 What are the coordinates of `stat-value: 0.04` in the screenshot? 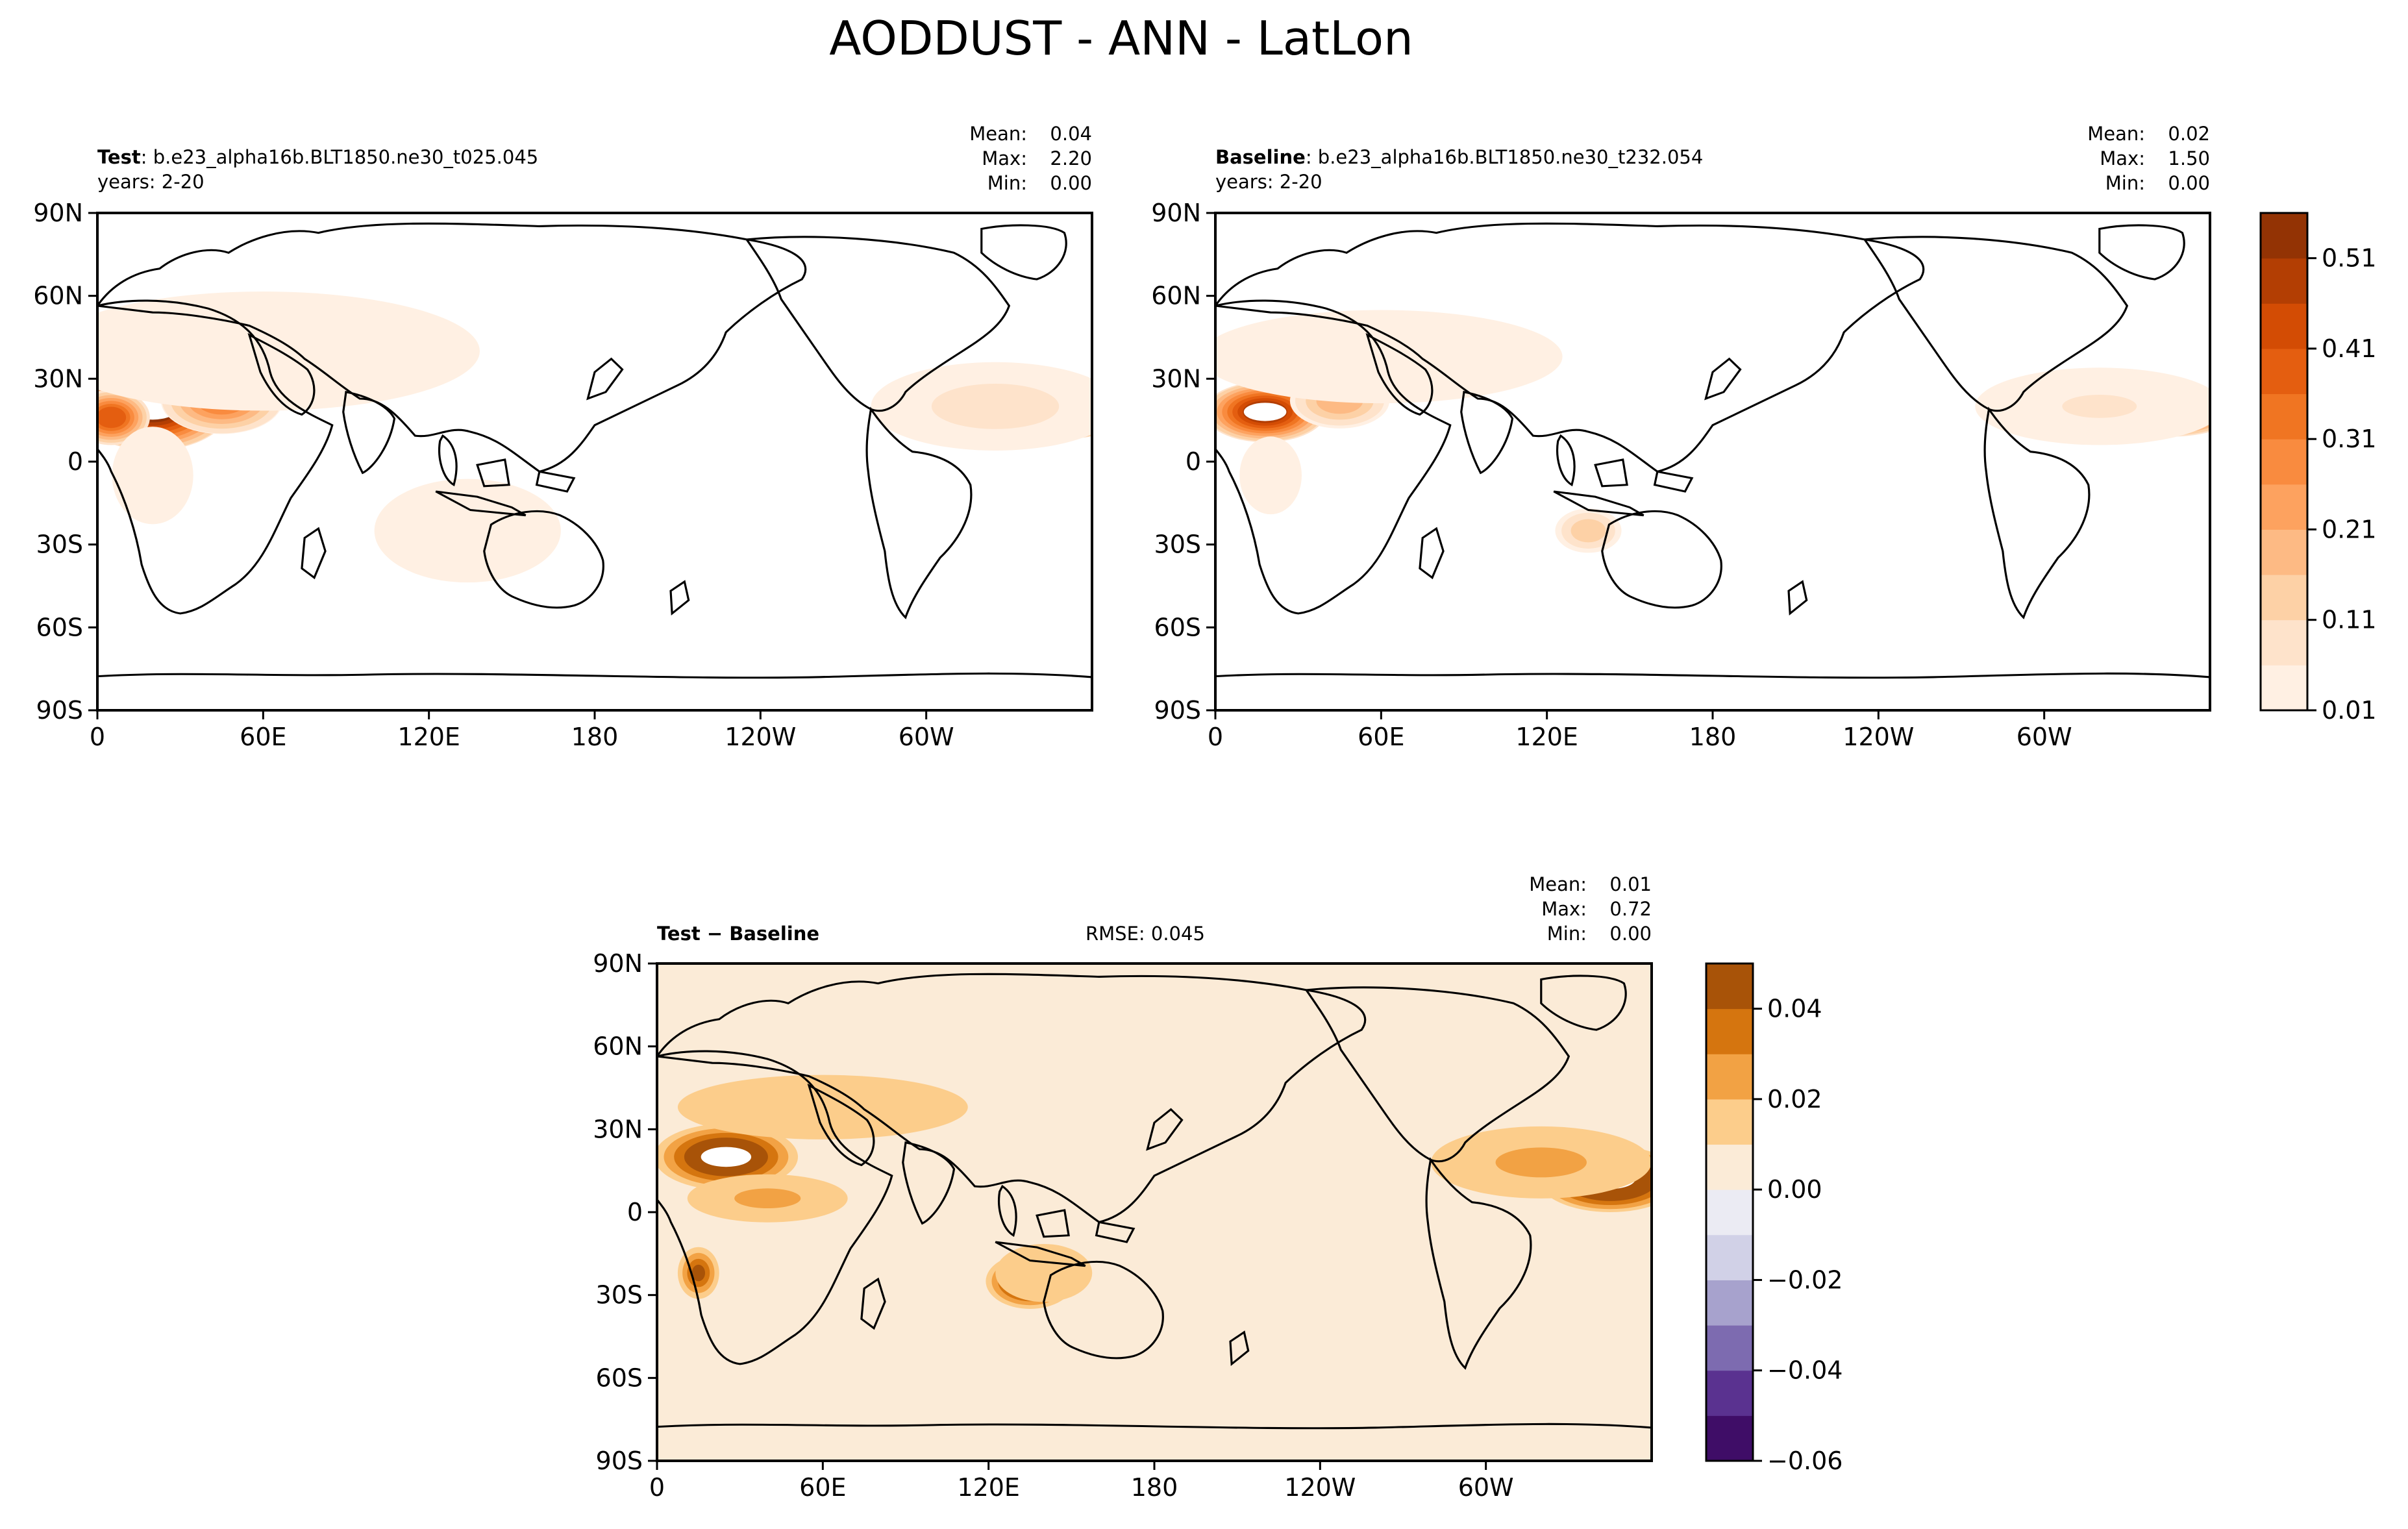 It's located at (1071, 134).